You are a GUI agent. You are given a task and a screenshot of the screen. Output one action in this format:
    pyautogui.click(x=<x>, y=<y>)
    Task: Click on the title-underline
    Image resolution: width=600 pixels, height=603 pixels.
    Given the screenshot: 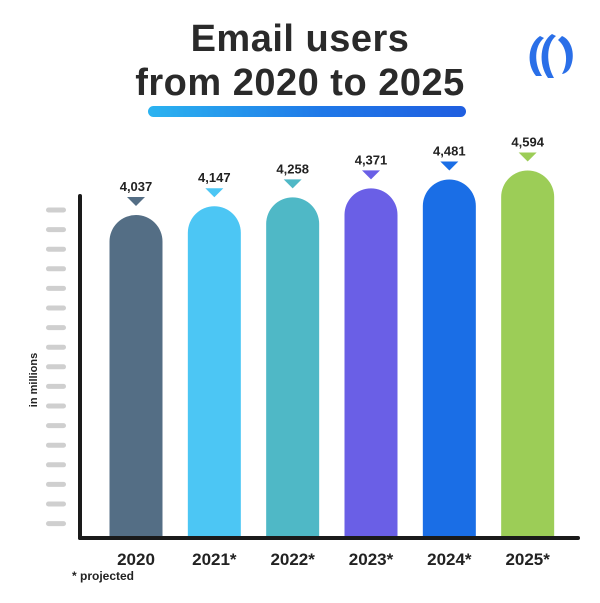 What is the action you would take?
    pyautogui.click(x=307, y=111)
    